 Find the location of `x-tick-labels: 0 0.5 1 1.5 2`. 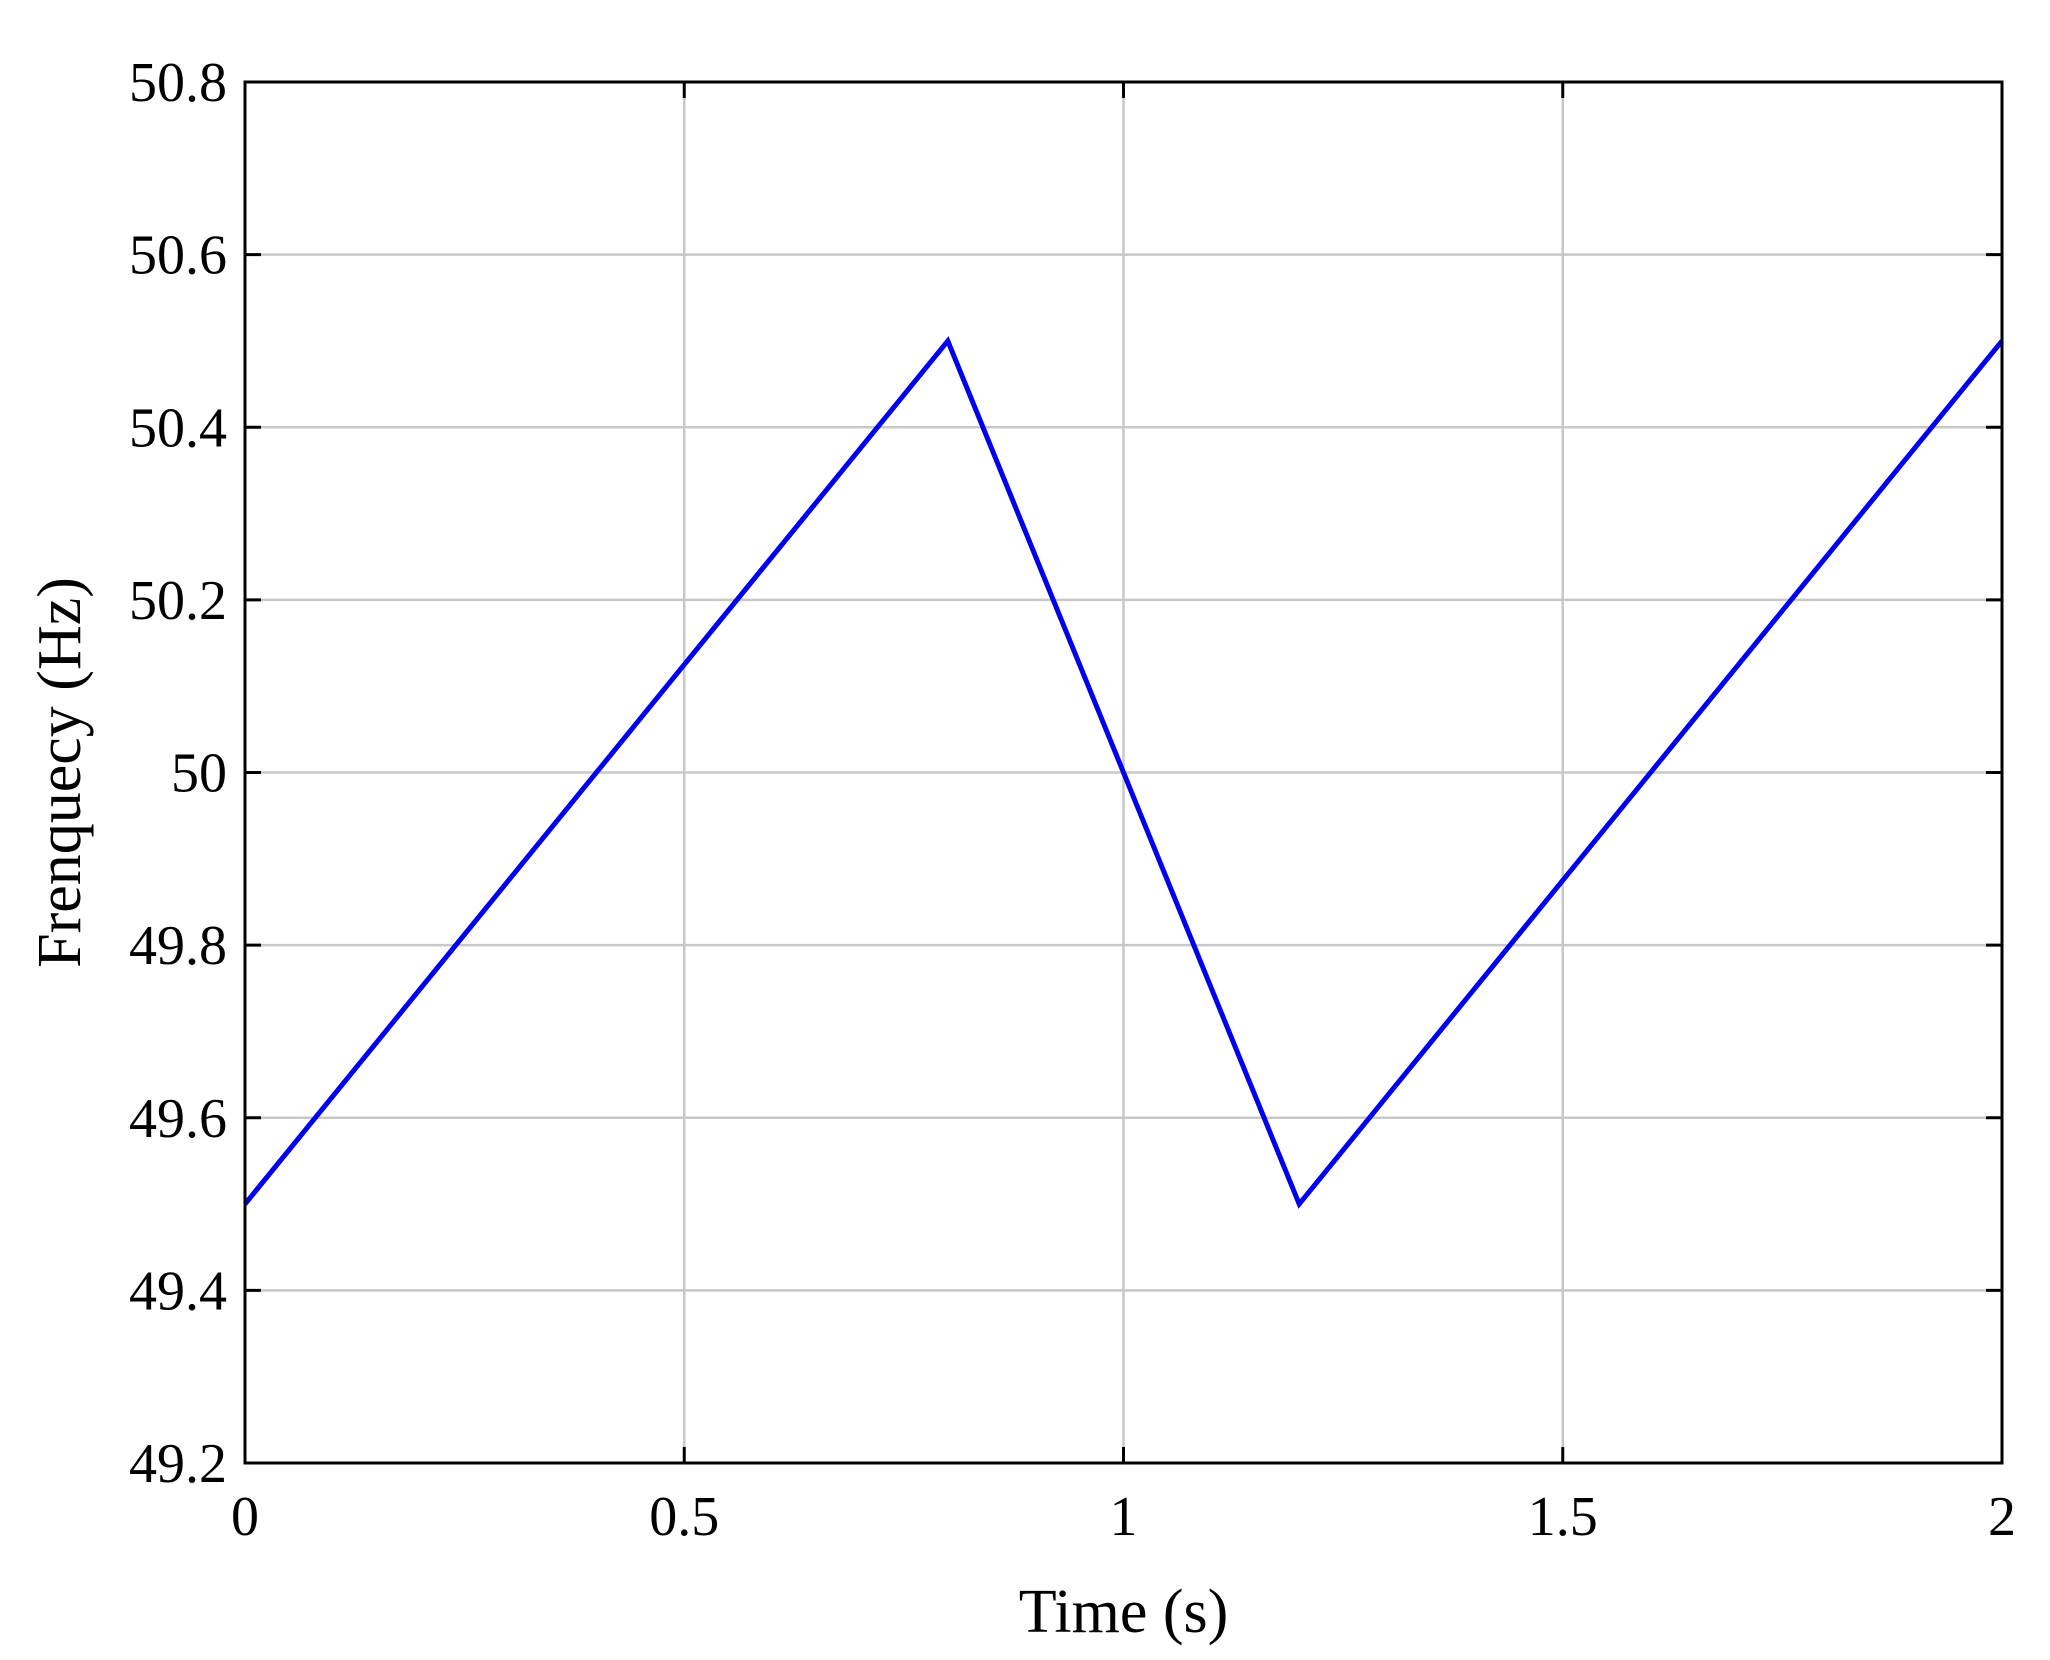

x-tick-labels: 0 0.5 1 1.5 2 is located at coordinates (1123, 1517).